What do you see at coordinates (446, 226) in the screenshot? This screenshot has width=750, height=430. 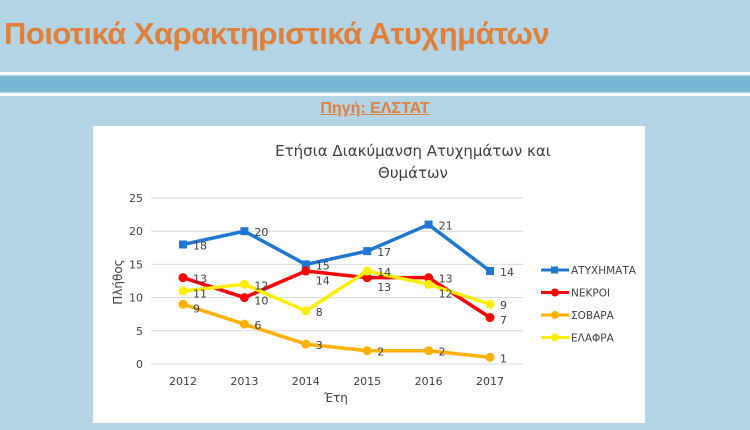 I see `data-label: 21` at bounding box center [446, 226].